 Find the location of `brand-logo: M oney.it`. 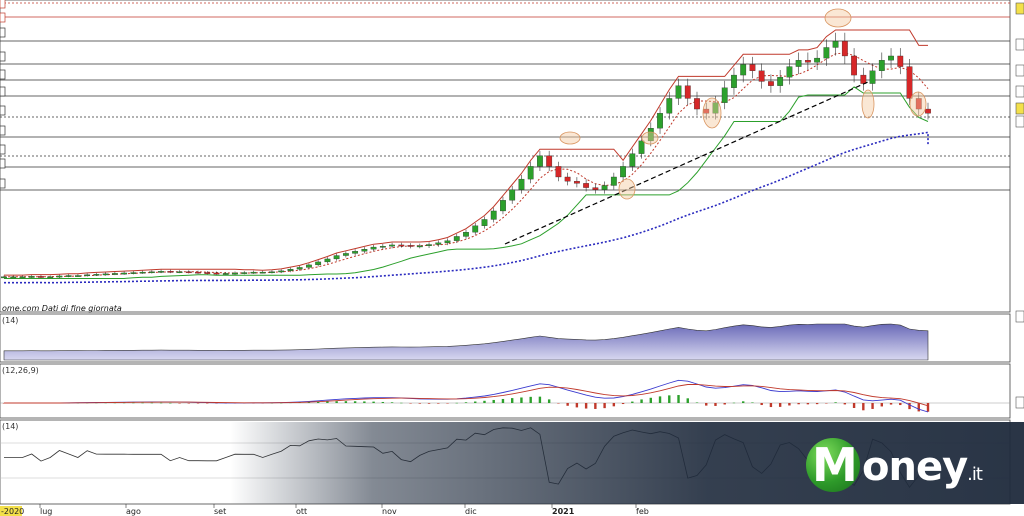

brand-logo: M oney.it is located at coordinates (901, 466).